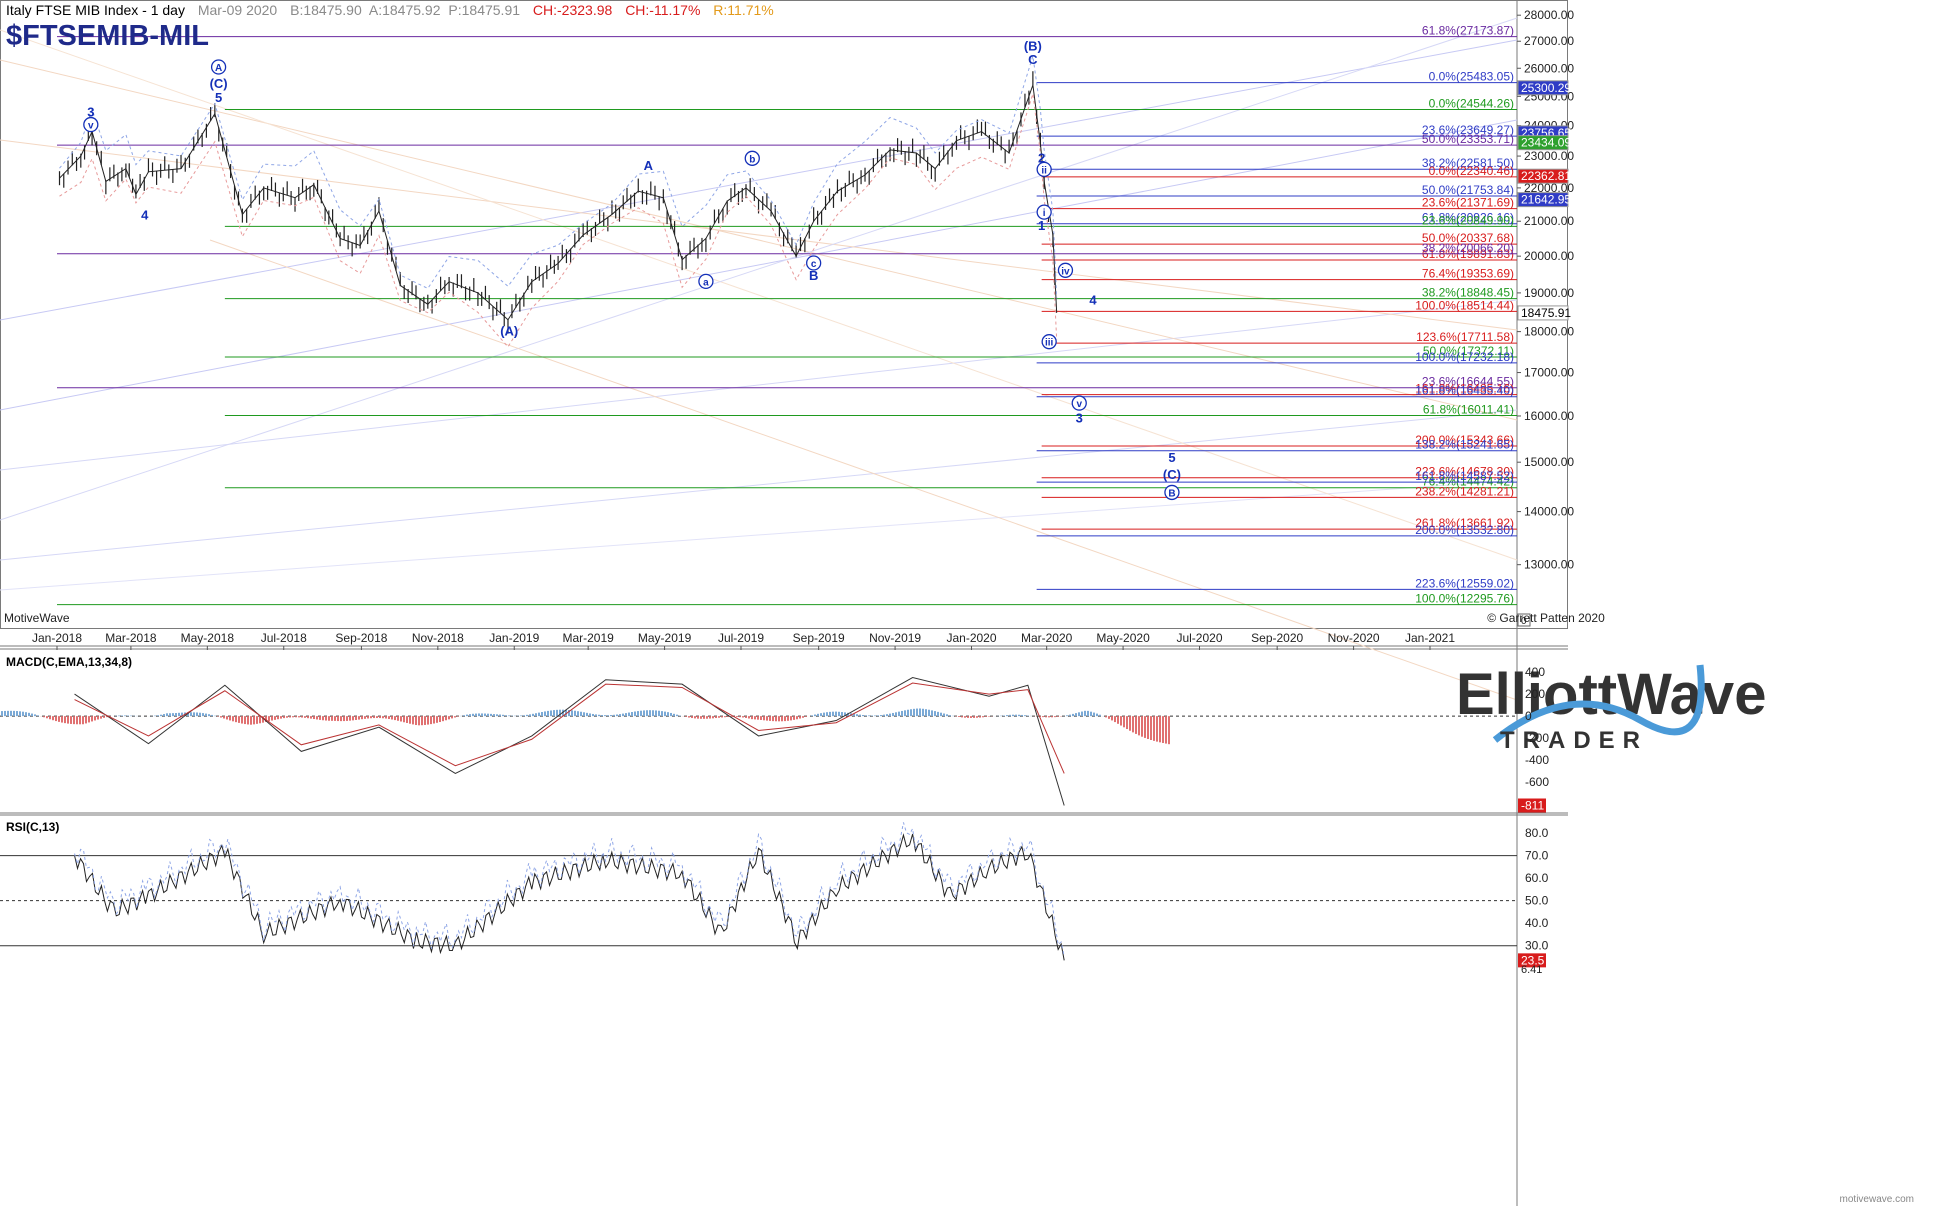  I want to click on wave-label: B, so click(1171, 493).